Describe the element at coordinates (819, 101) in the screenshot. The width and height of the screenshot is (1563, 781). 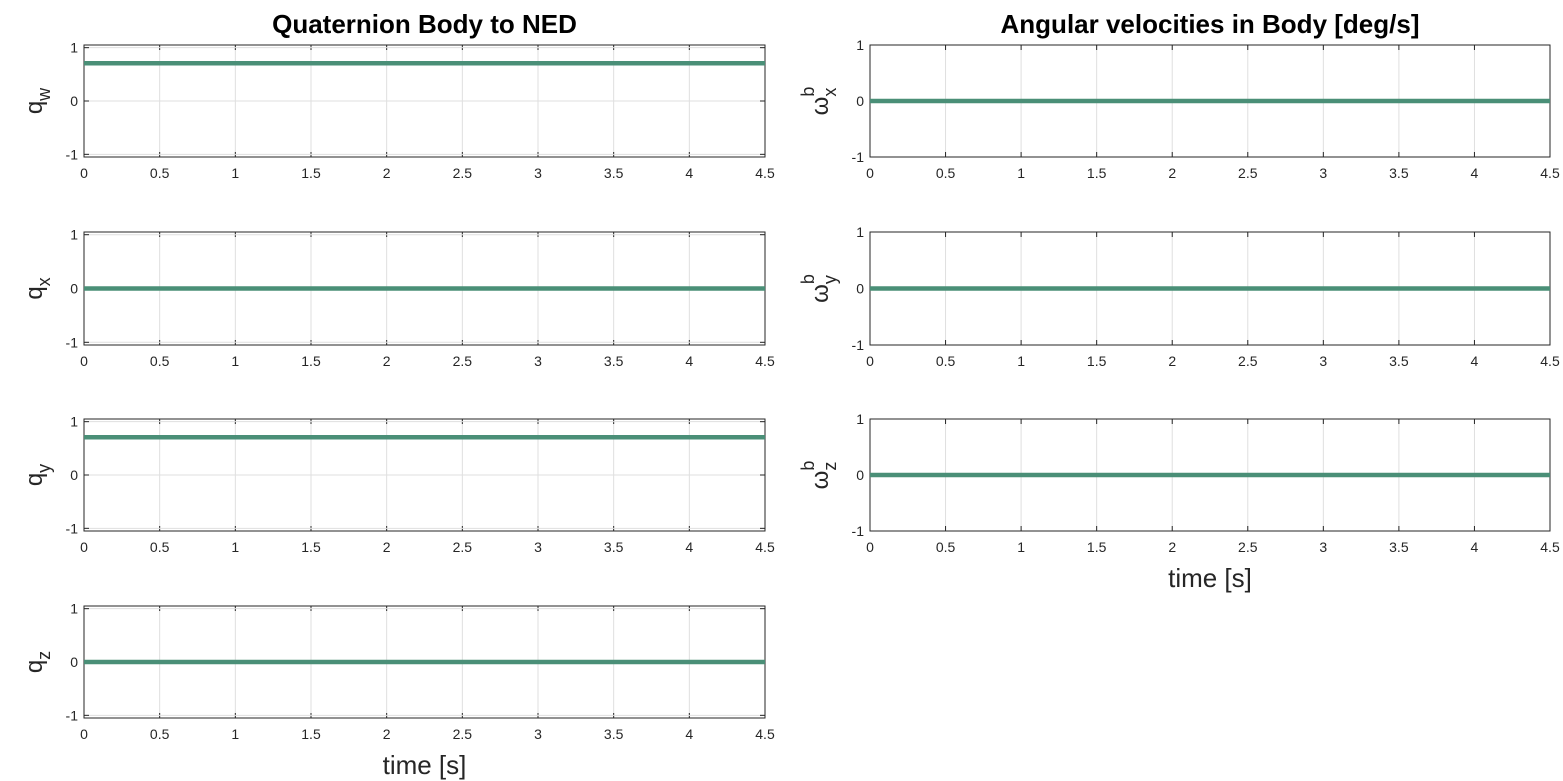
I see `y-axis-label: ωb x` at that location.